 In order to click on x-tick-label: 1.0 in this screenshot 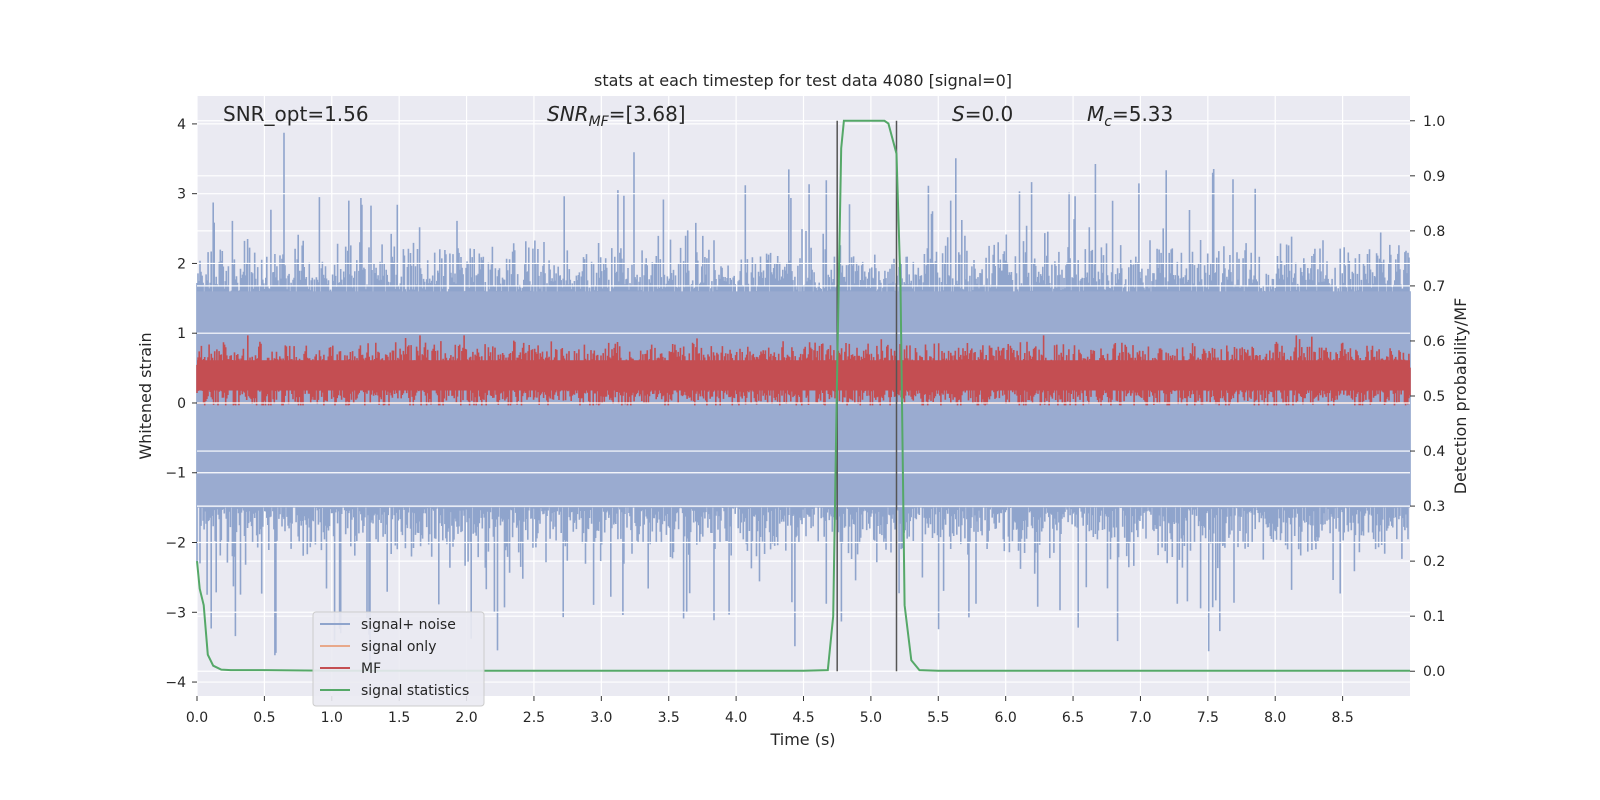, I will do `click(332, 718)`.